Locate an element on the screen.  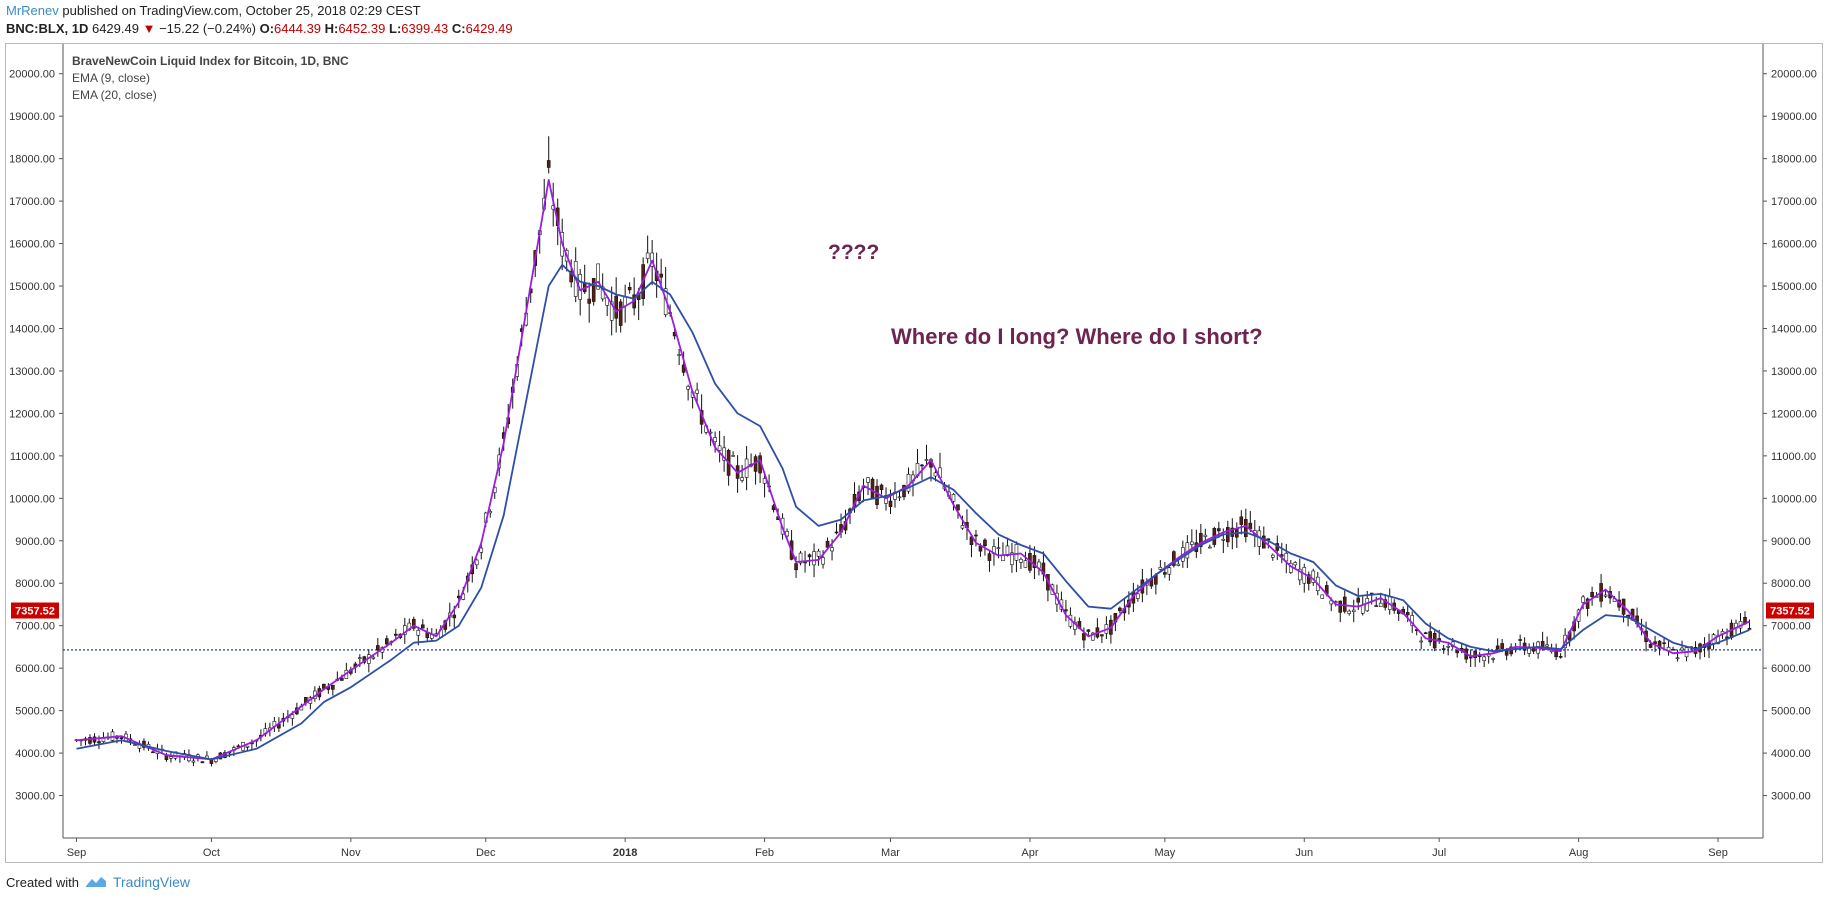
y-tick-label-right: 3000.00 is located at coordinates (1791, 797).